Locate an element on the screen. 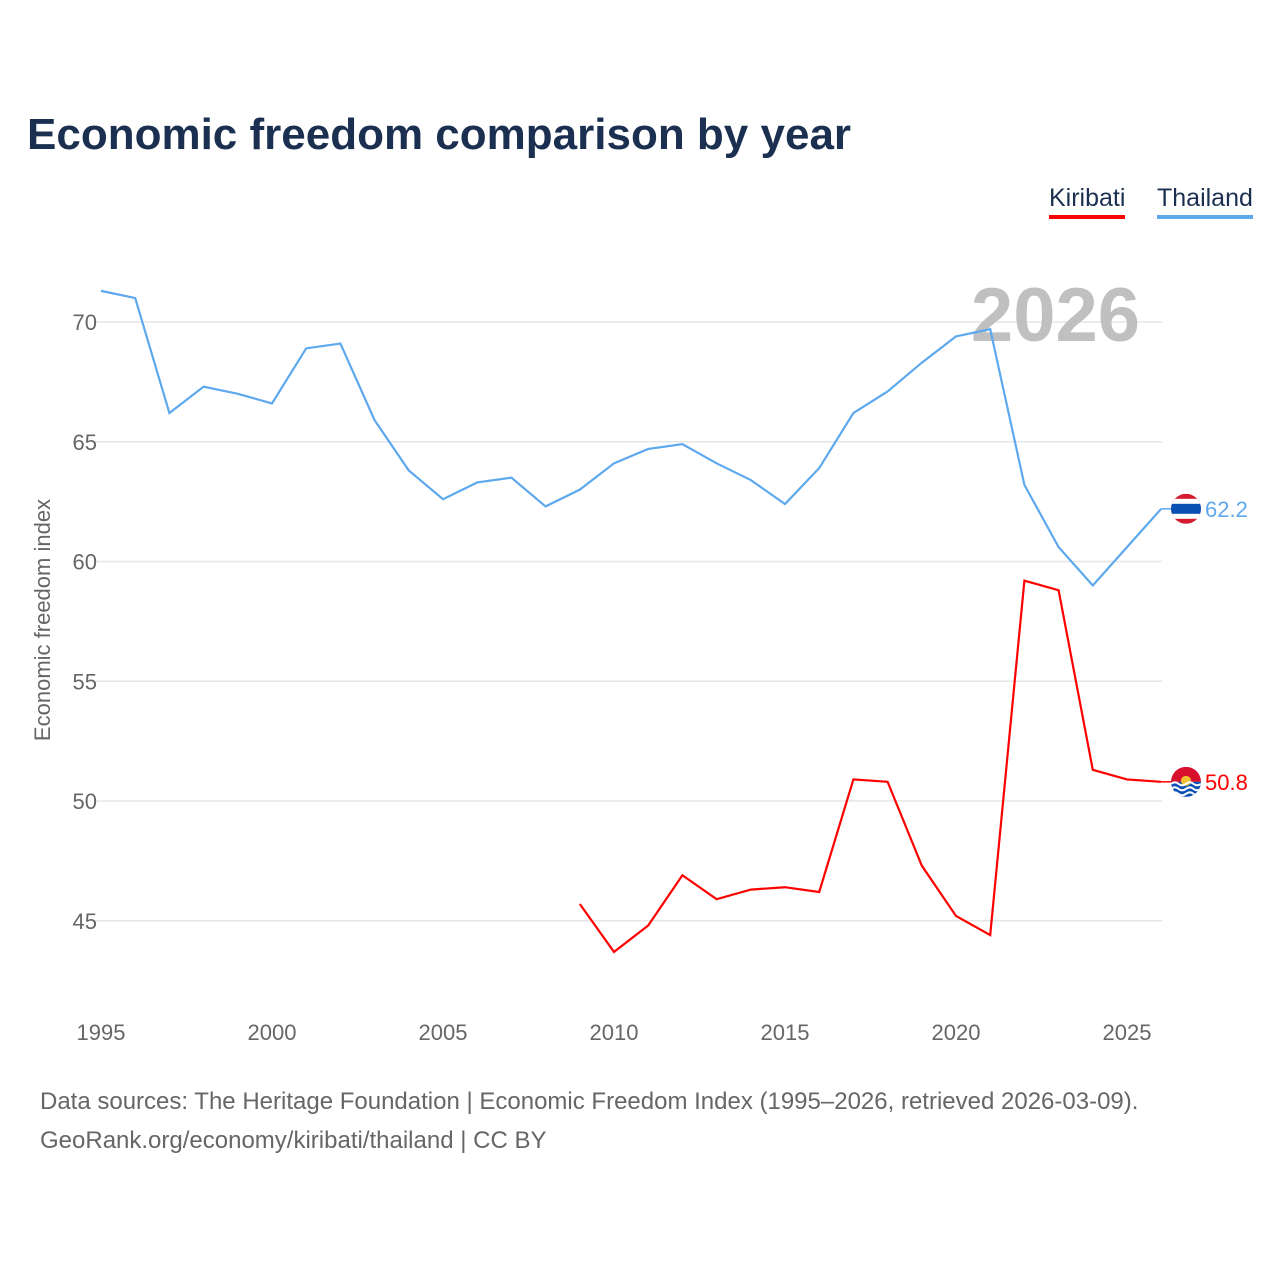  x-tick-label: 2025 is located at coordinates (1127, 1032).